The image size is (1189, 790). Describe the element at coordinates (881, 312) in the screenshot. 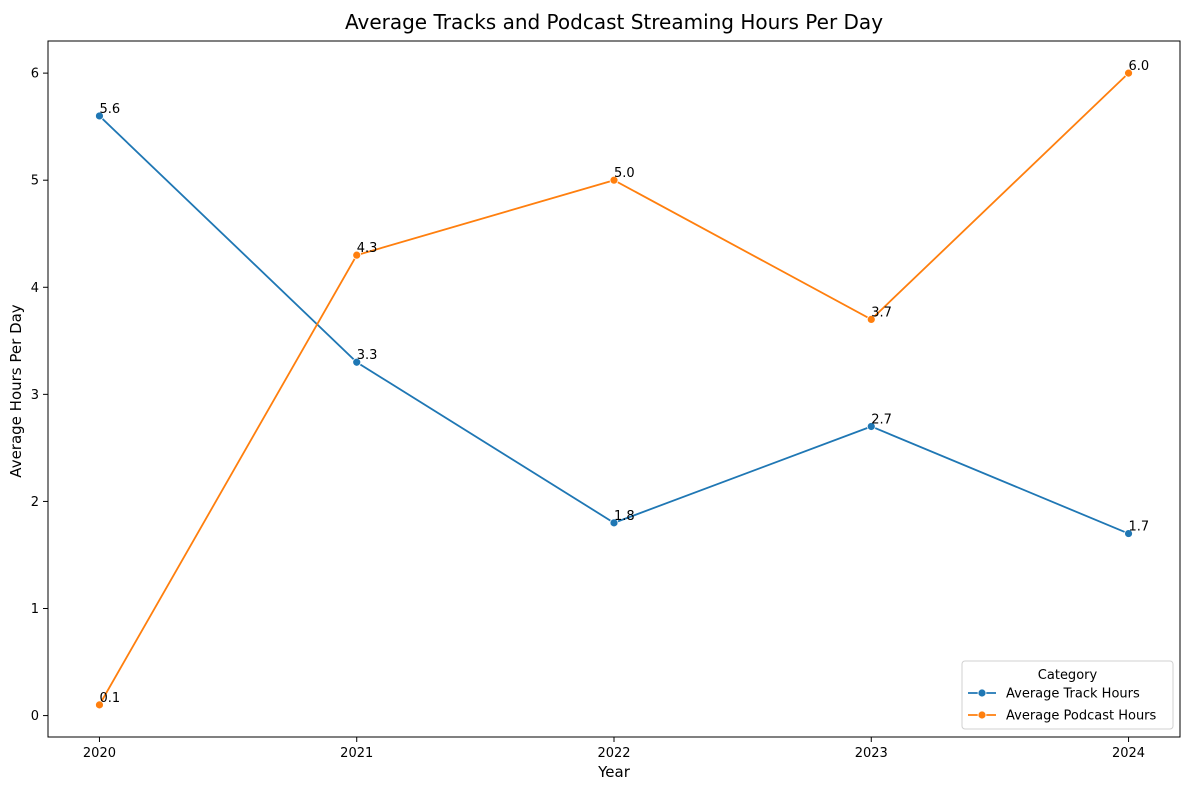

I see `data-label: 3.7` at that location.